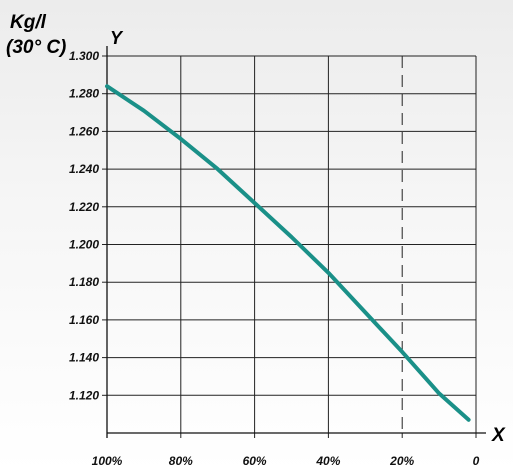  What do you see at coordinates (84, 395) in the screenshot?
I see `y-tick-label: 1.120` at bounding box center [84, 395].